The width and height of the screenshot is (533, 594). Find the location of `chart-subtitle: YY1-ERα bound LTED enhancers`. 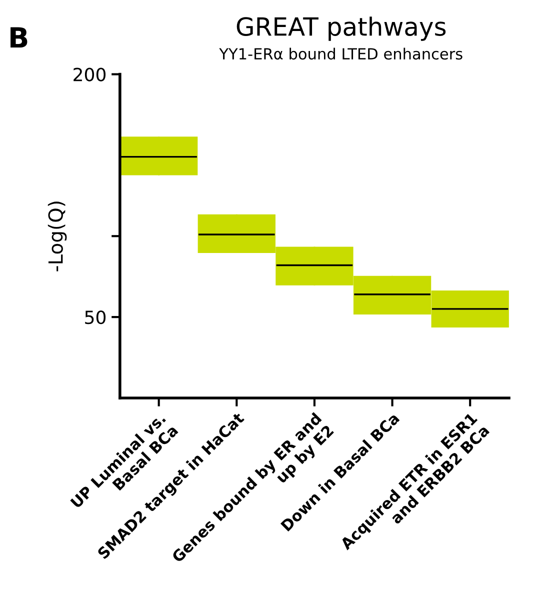

chart-subtitle: YY1-ERα bound LTED enhancers is located at coordinates (340, 54).